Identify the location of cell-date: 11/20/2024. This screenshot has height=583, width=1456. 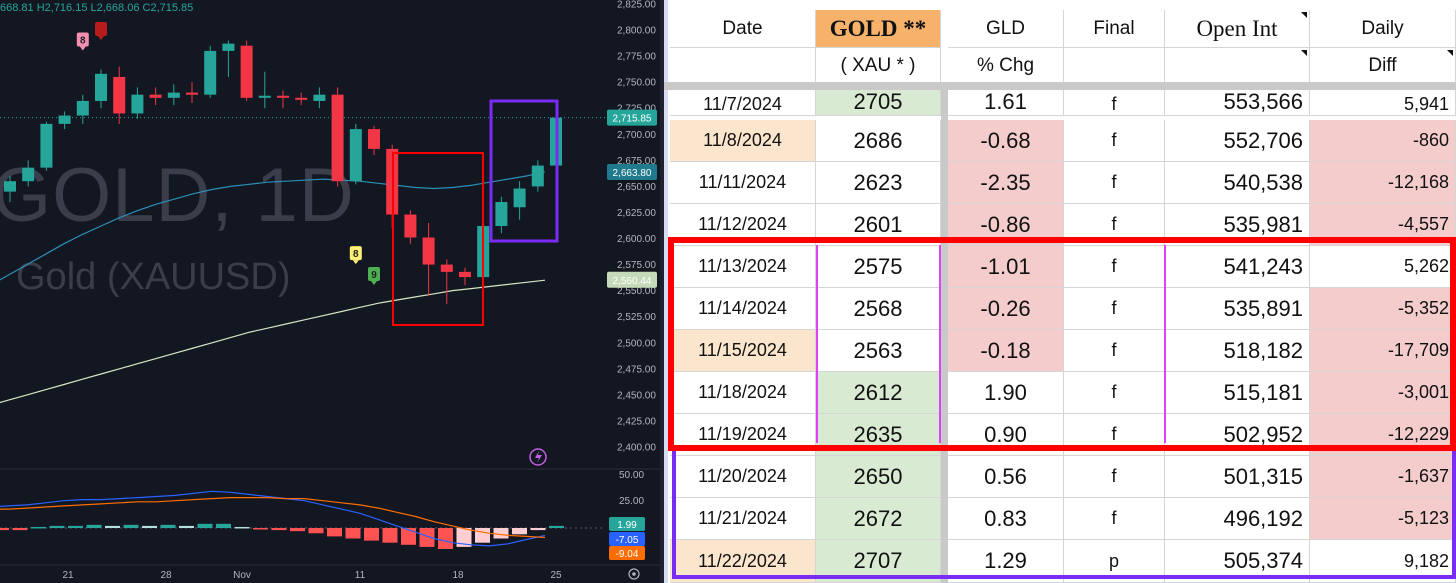
(743, 477).